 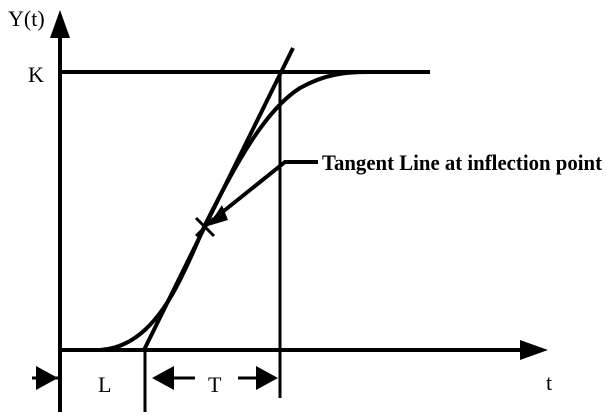 What do you see at coordinates (163, 378) in the screenshot?
I see `t-arrow-left-head` at bounding box center [163, 378].